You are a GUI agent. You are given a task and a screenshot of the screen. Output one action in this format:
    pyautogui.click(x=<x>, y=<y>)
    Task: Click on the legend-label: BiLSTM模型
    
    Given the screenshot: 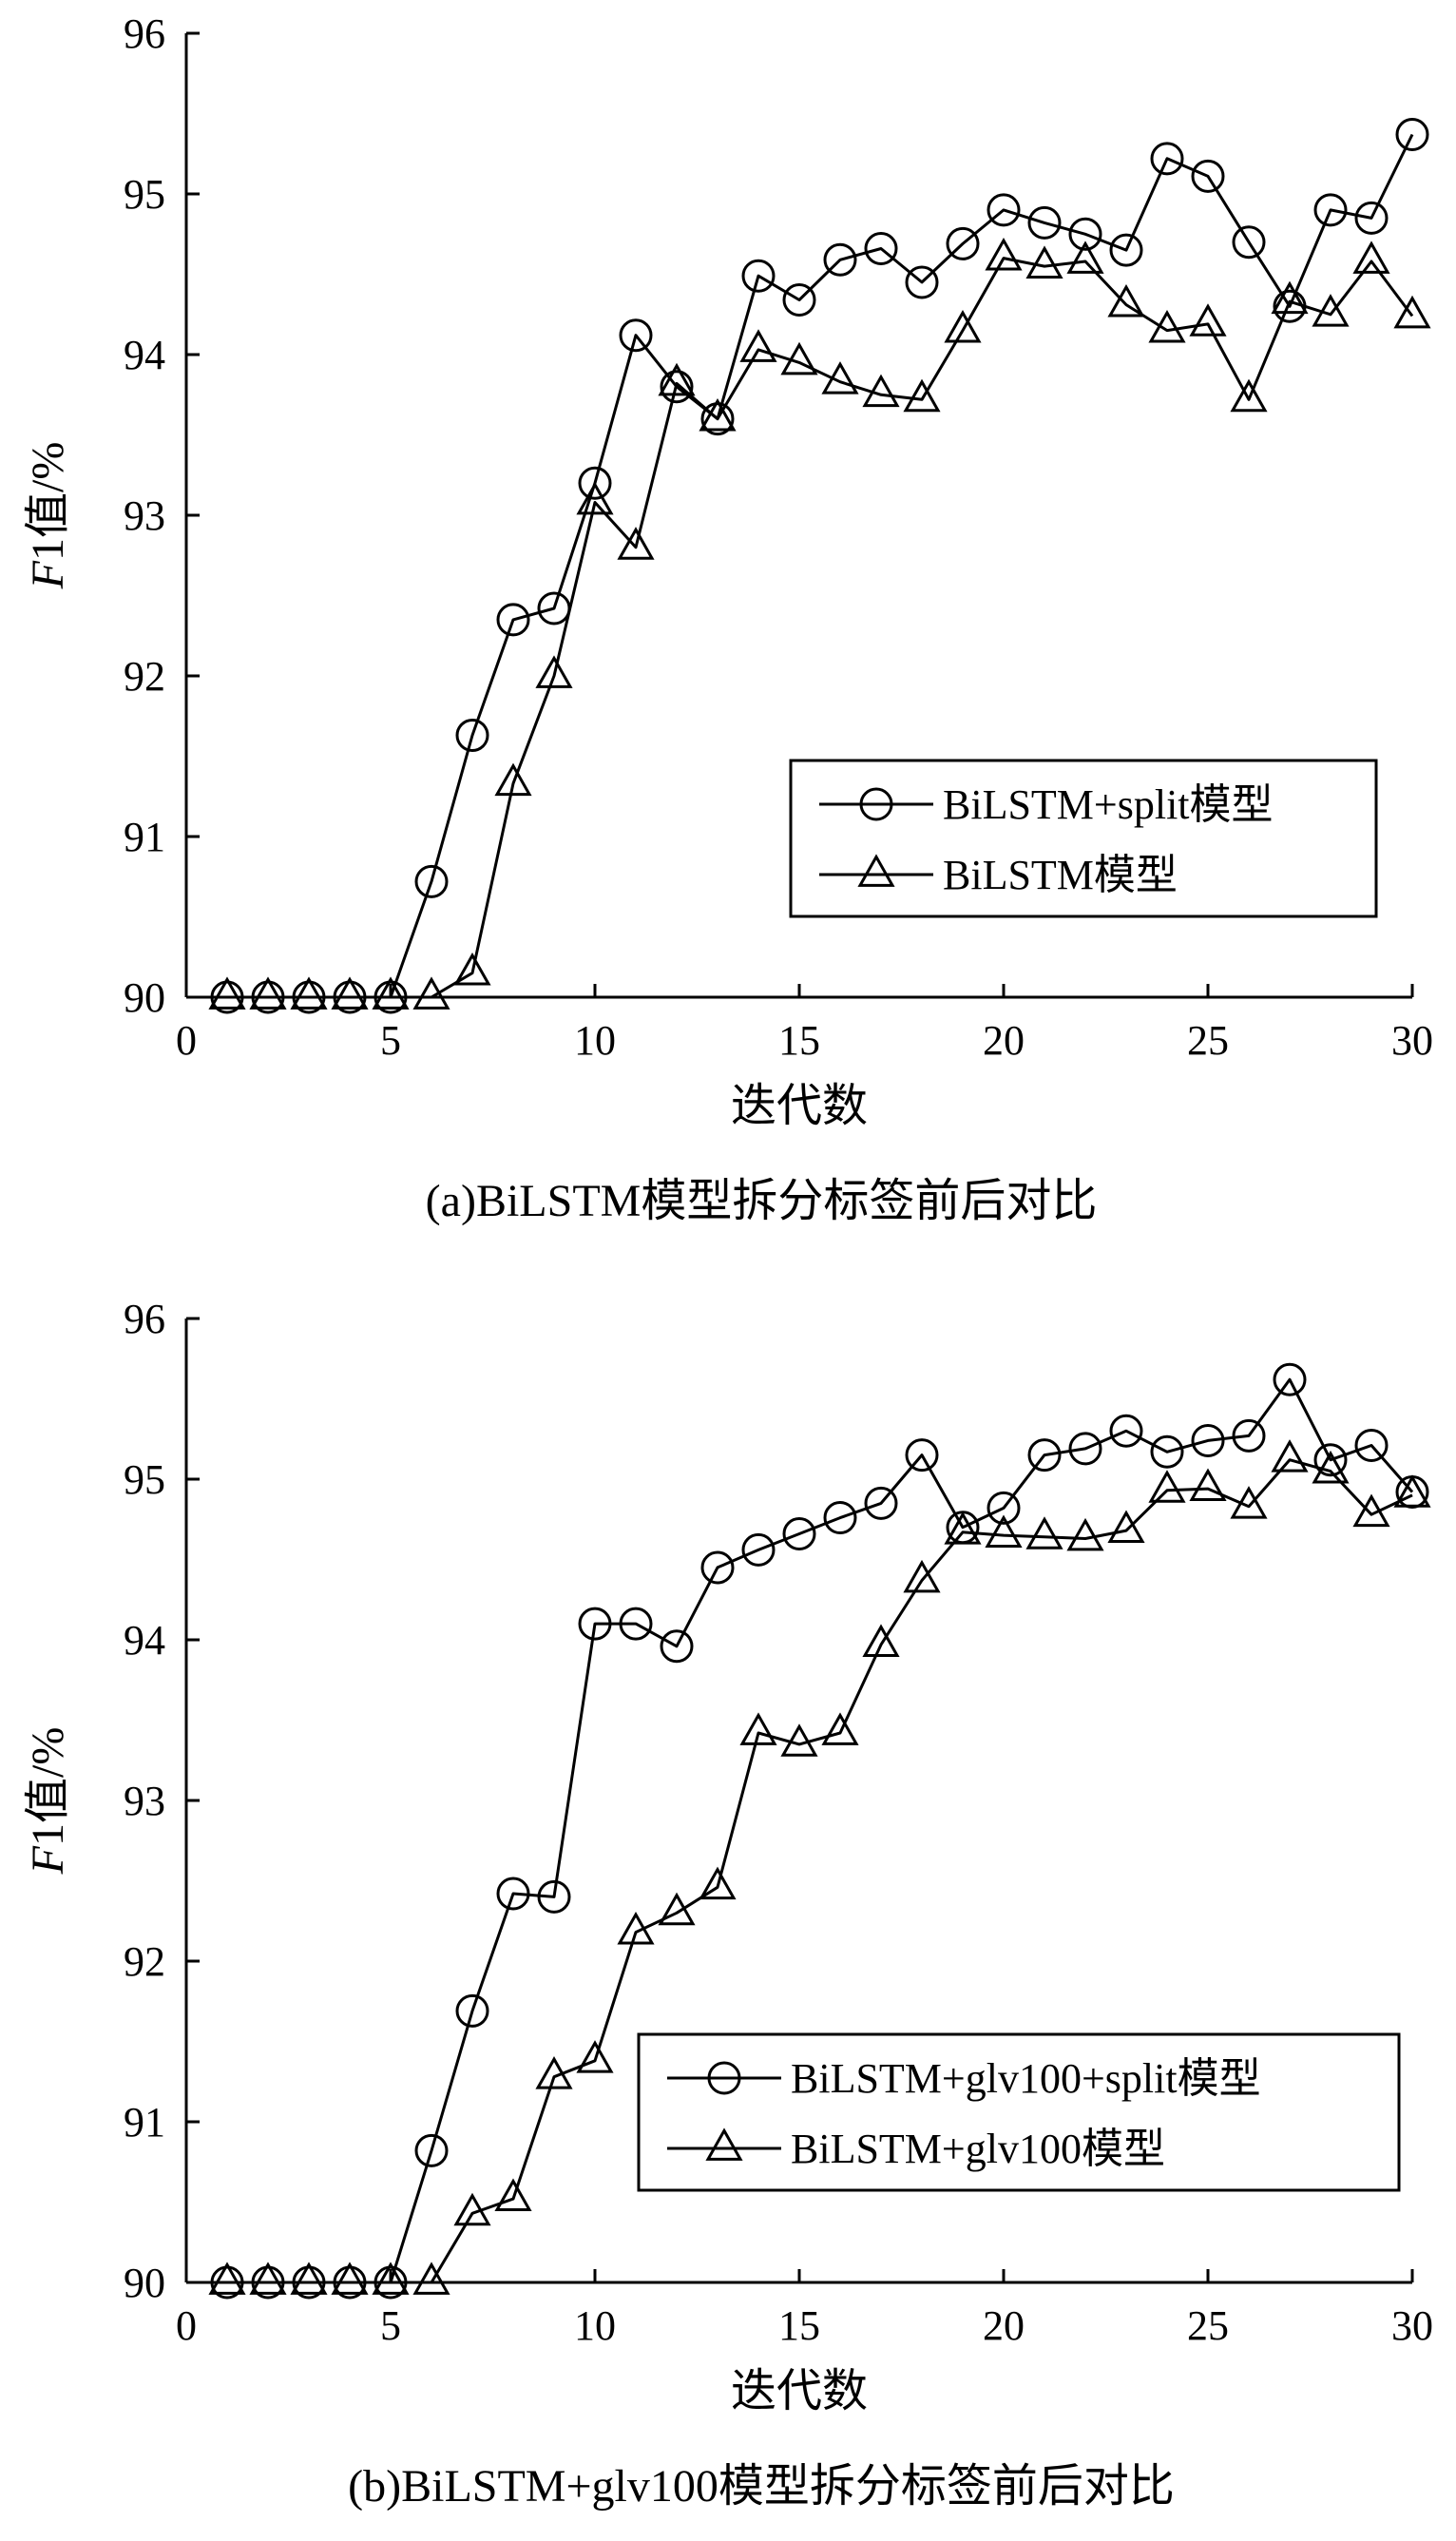 What is the action you would take?
    pyautogui.click(x=1060, y=875)
    